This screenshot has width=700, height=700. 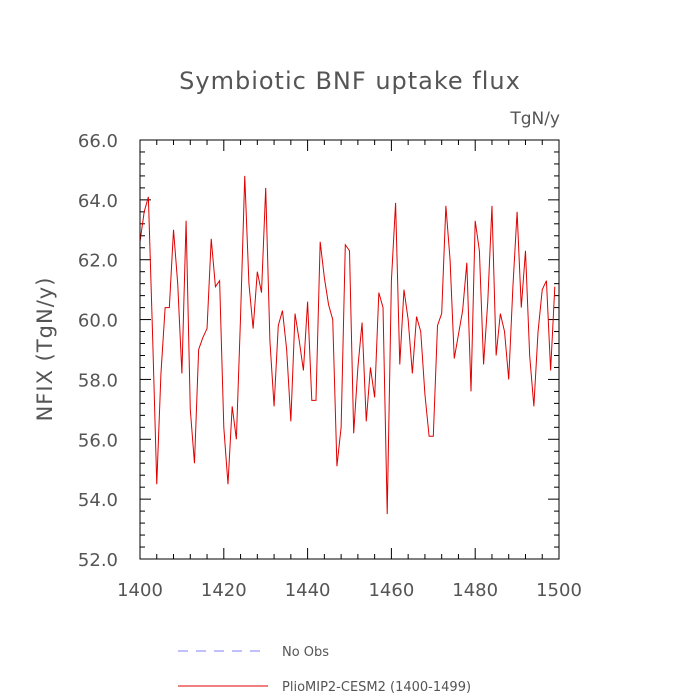 I want to click on legend-label: PlioMIP2-CESM2 (1400-1499), so click(x=376, y=687).